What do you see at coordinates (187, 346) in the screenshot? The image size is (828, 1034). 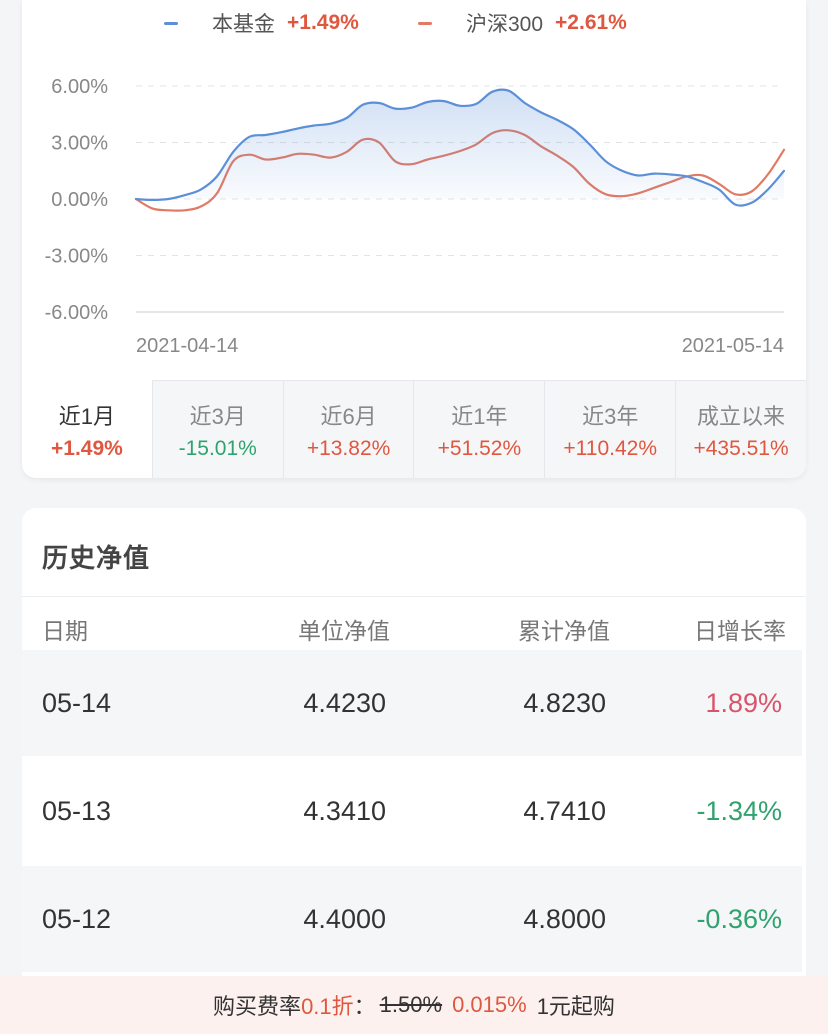 I see `x-tick-label: 2021-04-14` at bounding box center [187, 346].